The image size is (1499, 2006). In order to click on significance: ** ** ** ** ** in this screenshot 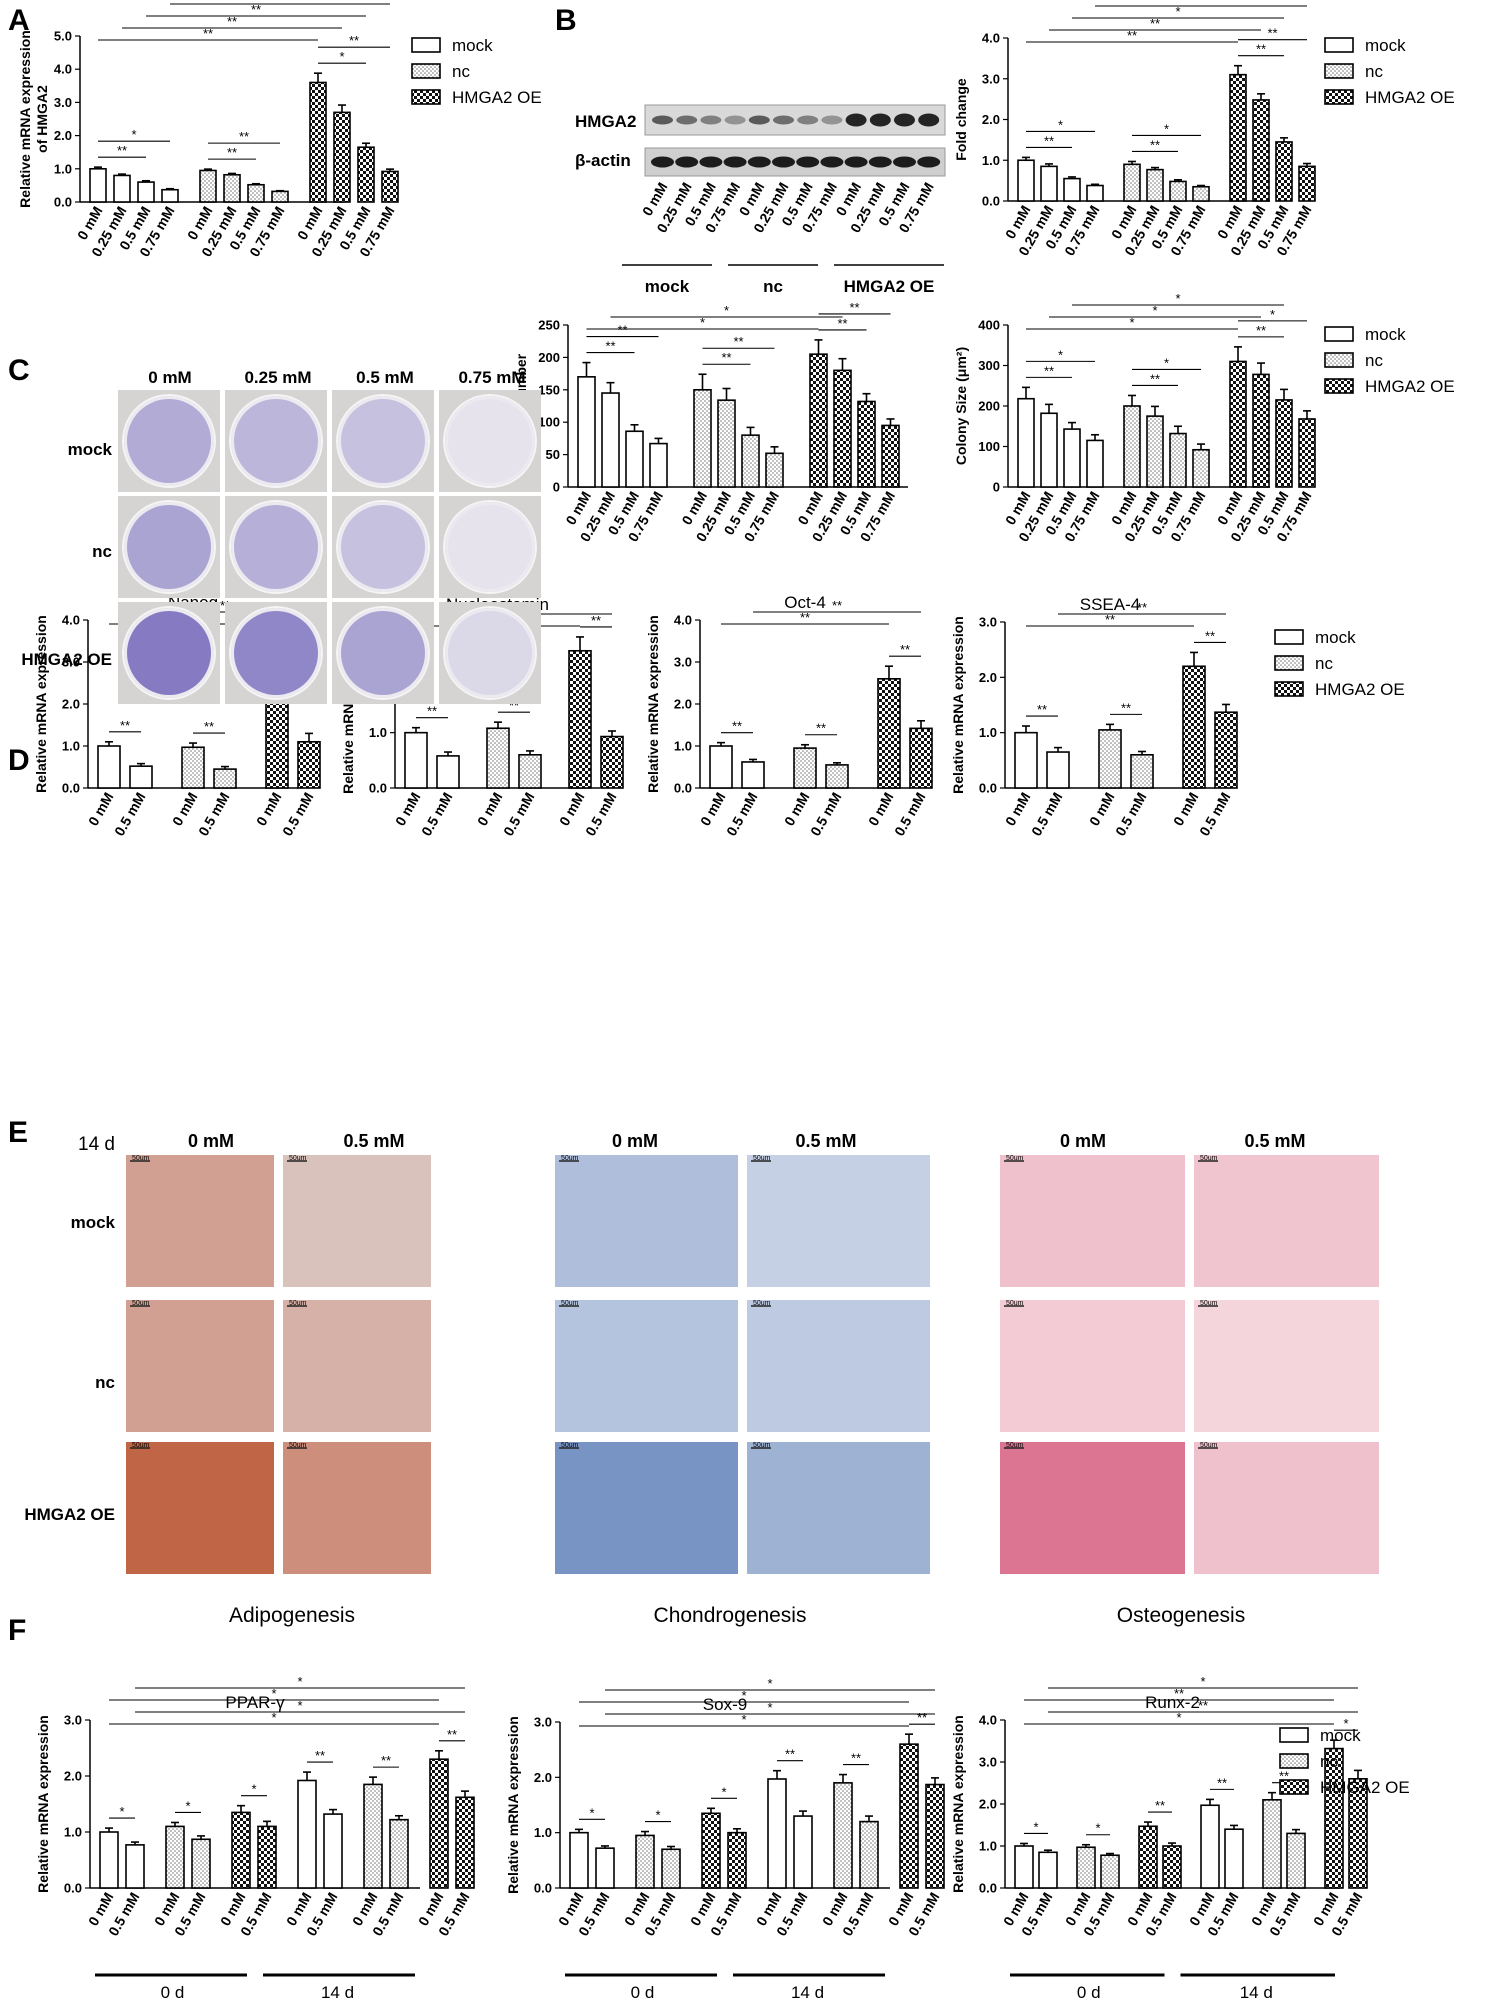, I will do `click(821, 667)`.